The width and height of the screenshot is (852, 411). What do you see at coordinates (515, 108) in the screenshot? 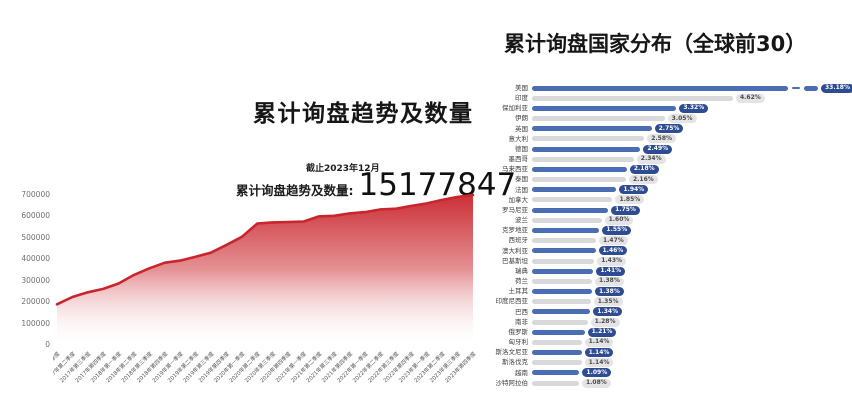
I see `country-label: 保加利亚` at bounding box center [515, 108].